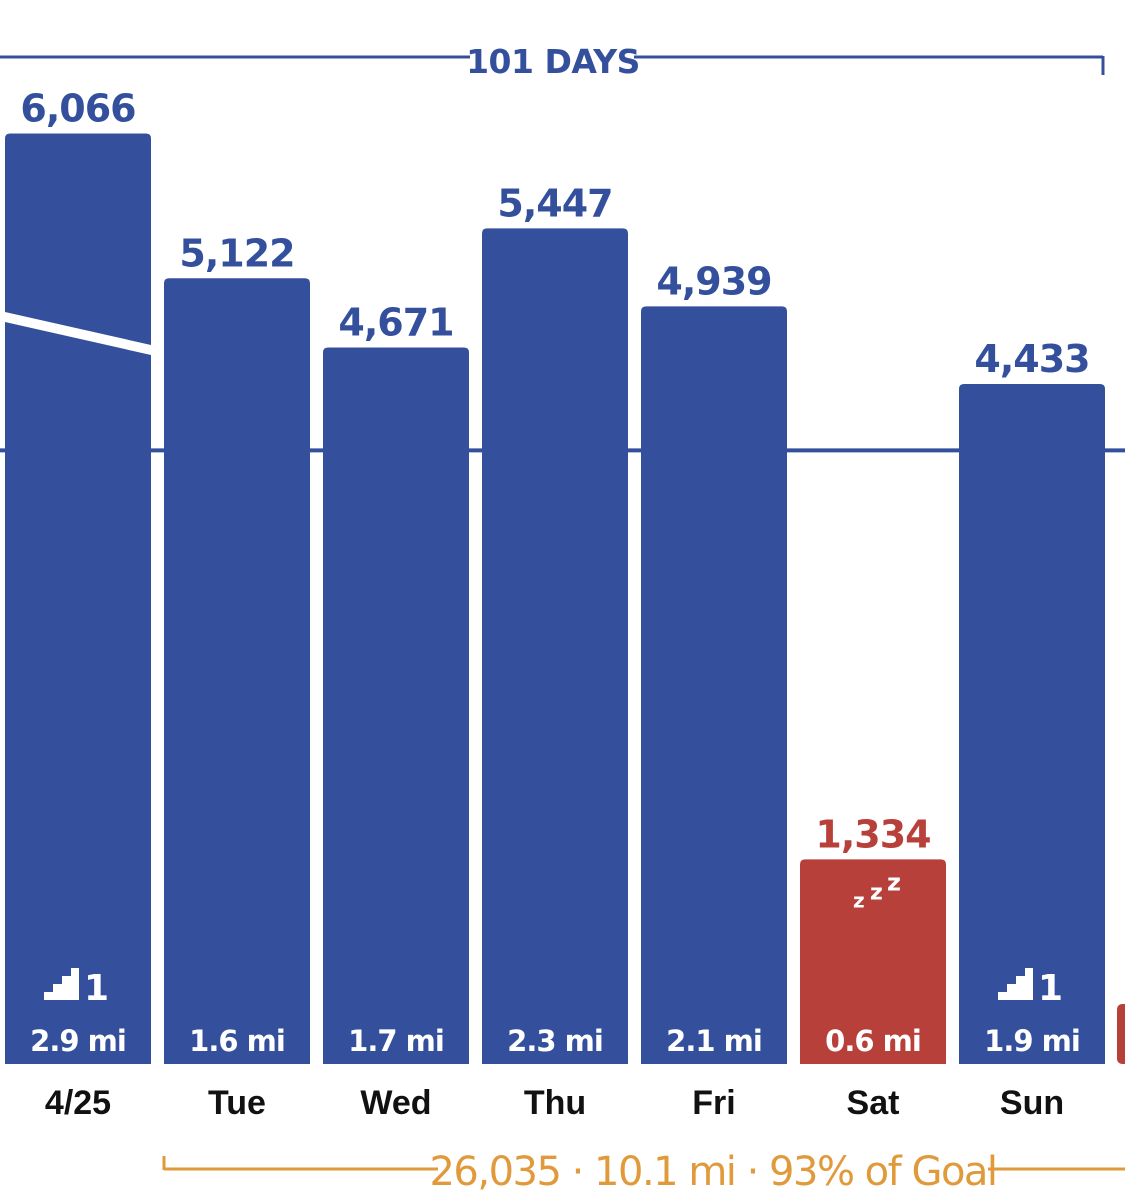 Image resolution: width=1125 pixels, height=1201 pixels. Describe the element at coordinates (1032, 1103) in the screenshot. I see `day-label: Sun` at that location.